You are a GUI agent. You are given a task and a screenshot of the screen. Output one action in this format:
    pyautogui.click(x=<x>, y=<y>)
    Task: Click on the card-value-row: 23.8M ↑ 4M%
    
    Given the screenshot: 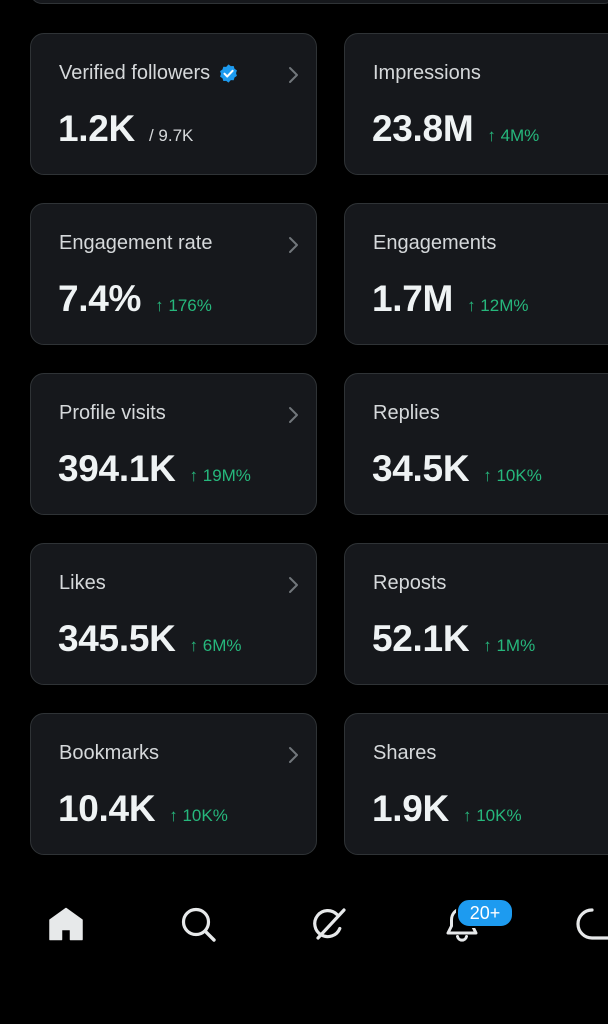 What is the action you would take?
    pyautogui.click(x=455, y=129)
    